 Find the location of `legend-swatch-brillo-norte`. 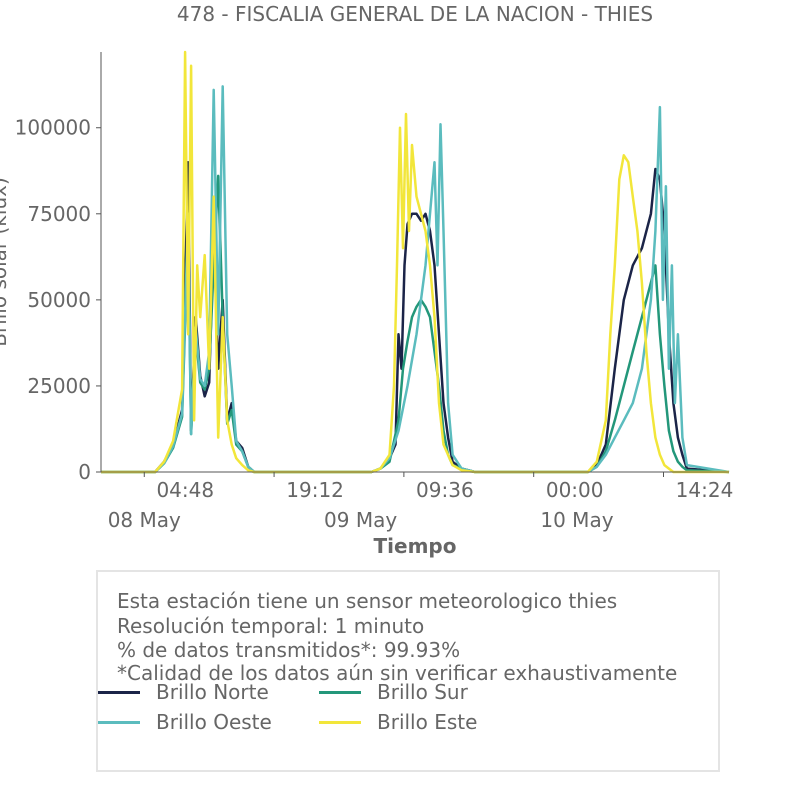

legend-swatch-brillo-norte is located at coordinates (119, 692).